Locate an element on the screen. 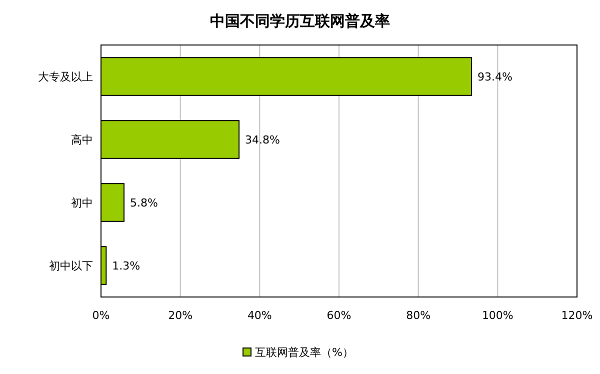 This screenshot has height=374, width=600. y-tick-label: 初中以下 is located at coordinates (71, 266).